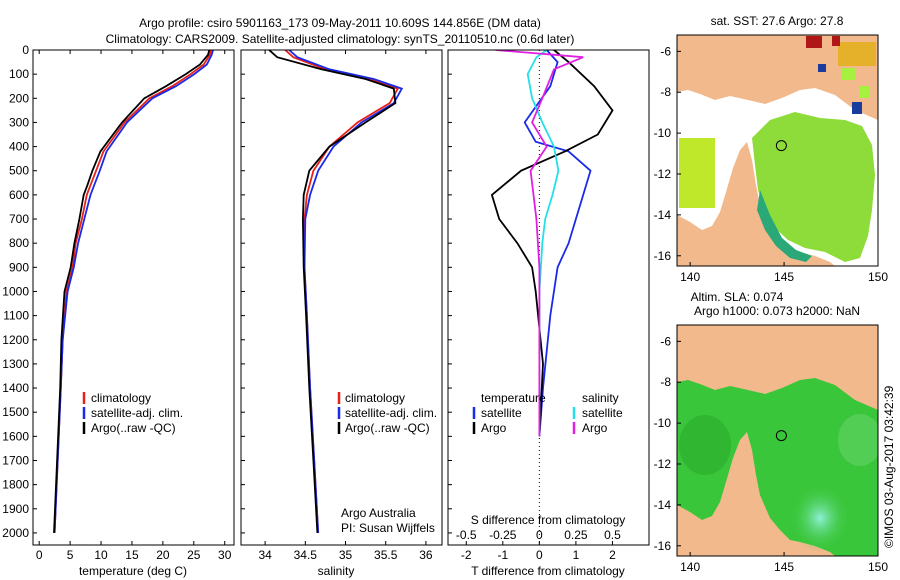 The height and width of the screenshot is (580, 900). Describe the element at coordinates (576, 535) in the screenshot. I see `s-tick-label: 0.25` at that location.